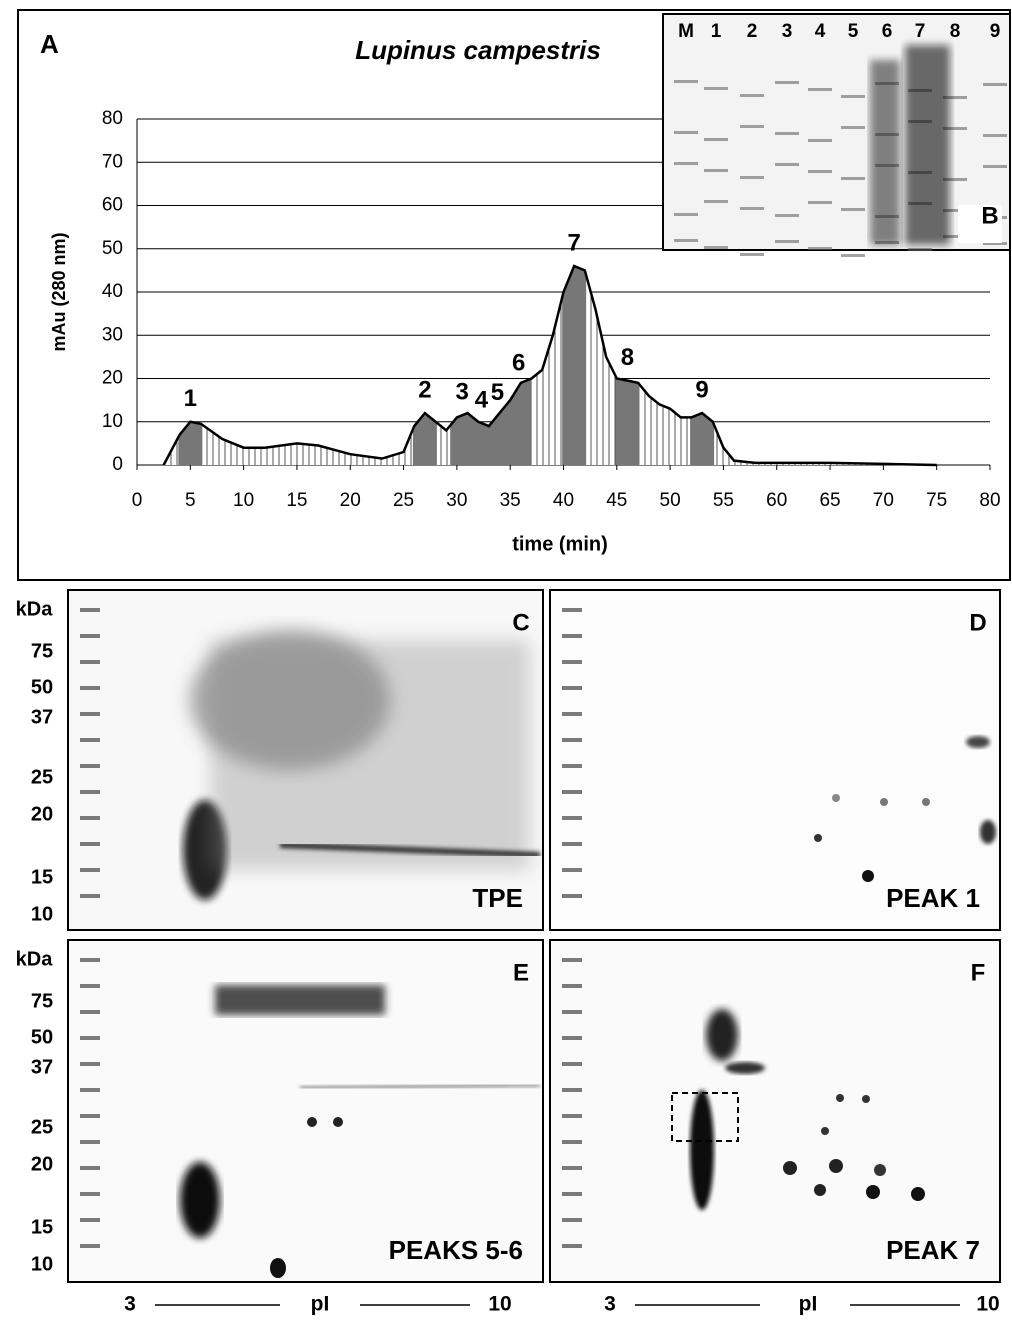 This screenshot has height=1325, width=1012. I want to click on gel-d, so click(775, 760).